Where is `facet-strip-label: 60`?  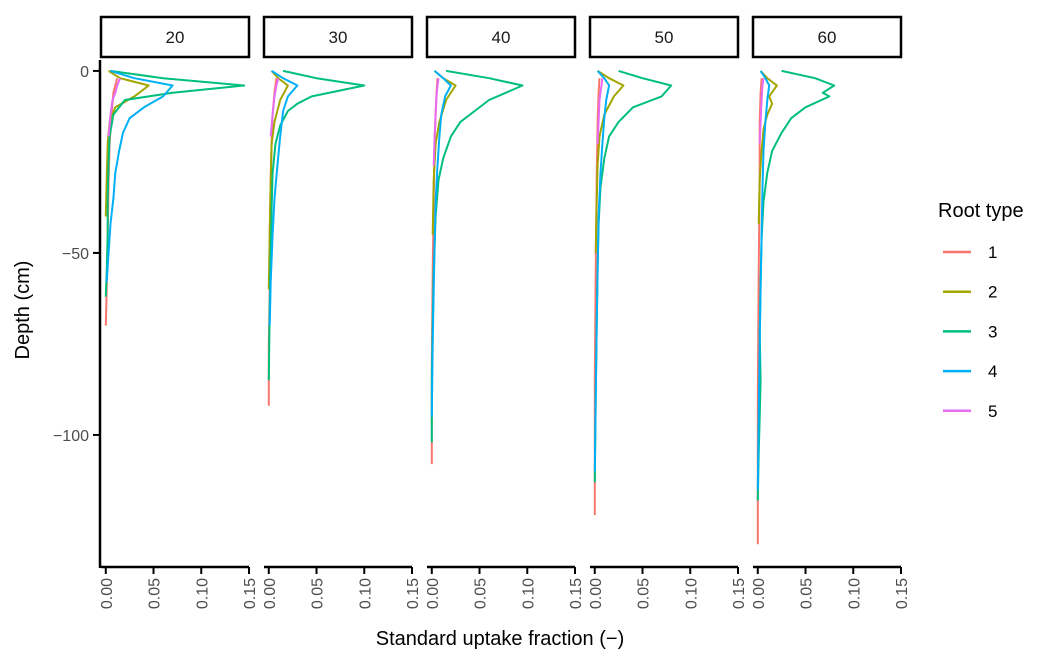
facet-strip-label: 60 is located at coordinates (827, 37).